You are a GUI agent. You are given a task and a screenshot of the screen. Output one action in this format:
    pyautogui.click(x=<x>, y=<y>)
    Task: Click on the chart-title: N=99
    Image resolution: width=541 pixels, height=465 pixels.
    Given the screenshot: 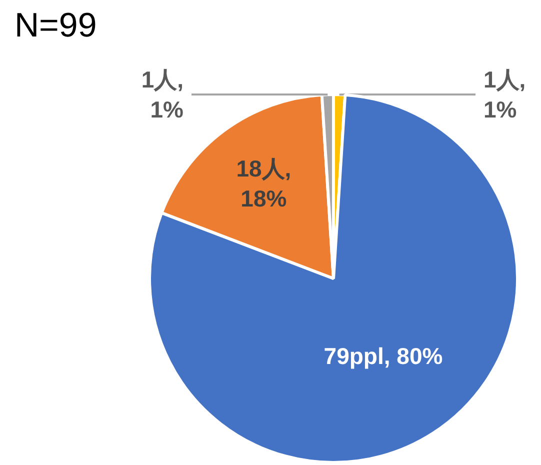 What is the action you would take?
    pyautogui.click(x=55, y=25)
    